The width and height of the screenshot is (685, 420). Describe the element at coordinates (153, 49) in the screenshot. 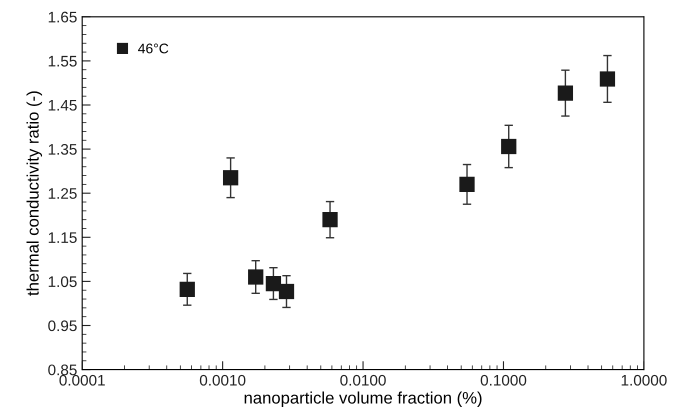

I see `legend-label: 46°C` at that location.